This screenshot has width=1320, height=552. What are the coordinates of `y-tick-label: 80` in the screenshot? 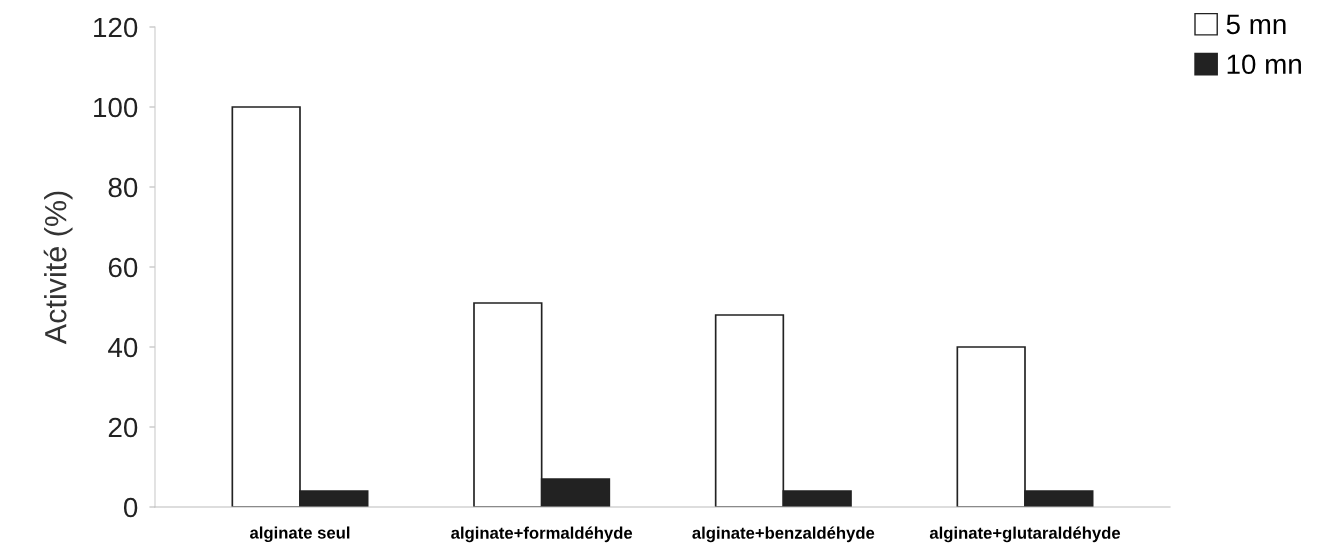 It's located at (123, 187).